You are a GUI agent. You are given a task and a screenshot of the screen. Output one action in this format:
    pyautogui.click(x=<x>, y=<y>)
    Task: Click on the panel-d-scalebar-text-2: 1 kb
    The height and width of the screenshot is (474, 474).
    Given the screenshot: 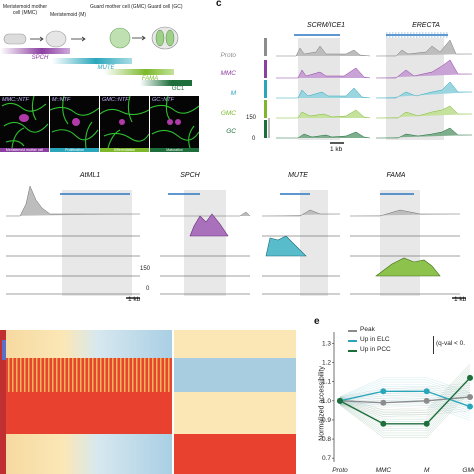 What is the action you would take?
    pyautogui.click(x=460, y=299)
    